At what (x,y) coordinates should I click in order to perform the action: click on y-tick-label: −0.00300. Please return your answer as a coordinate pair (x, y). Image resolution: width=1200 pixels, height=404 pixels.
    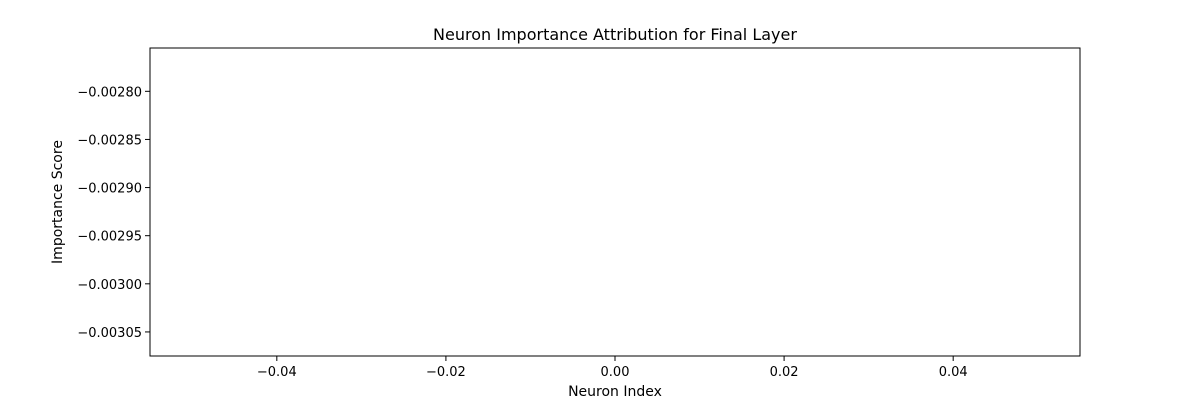
    Looking at the image, I should click on (109, 285).